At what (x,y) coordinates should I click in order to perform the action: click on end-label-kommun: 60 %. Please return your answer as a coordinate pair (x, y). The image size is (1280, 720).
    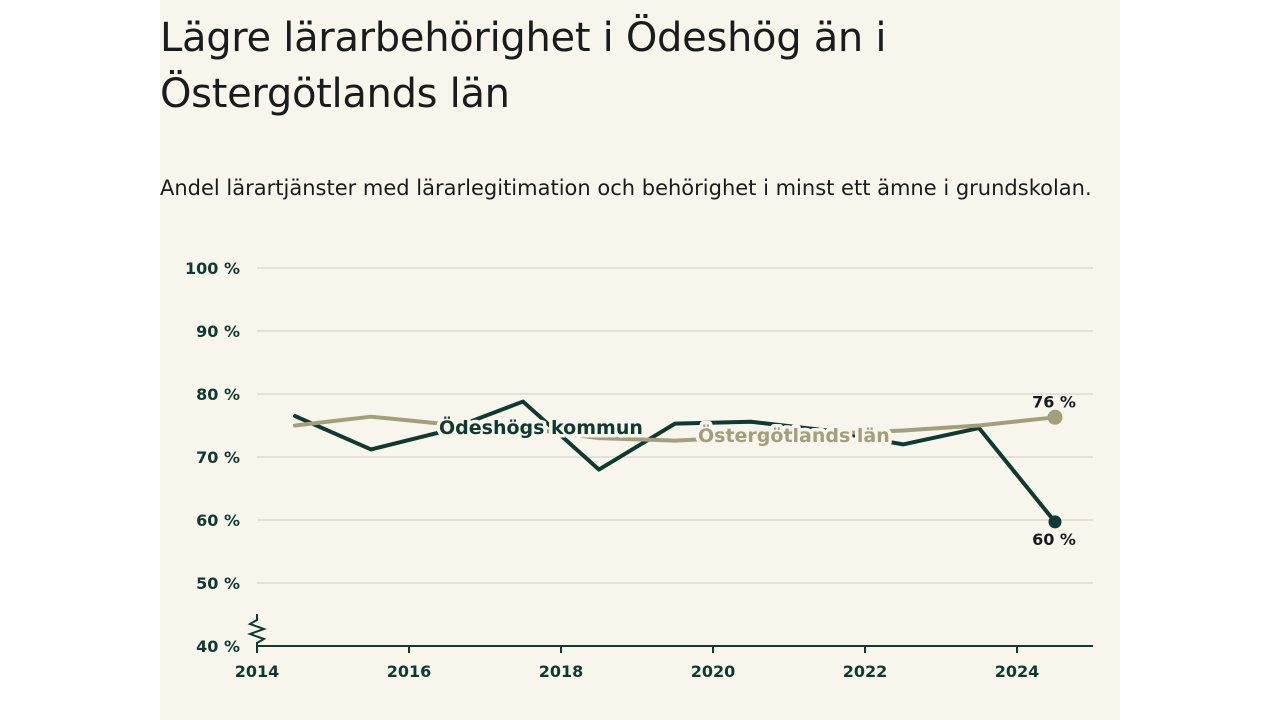
    Looking at the image, I should click on (1054, 539).